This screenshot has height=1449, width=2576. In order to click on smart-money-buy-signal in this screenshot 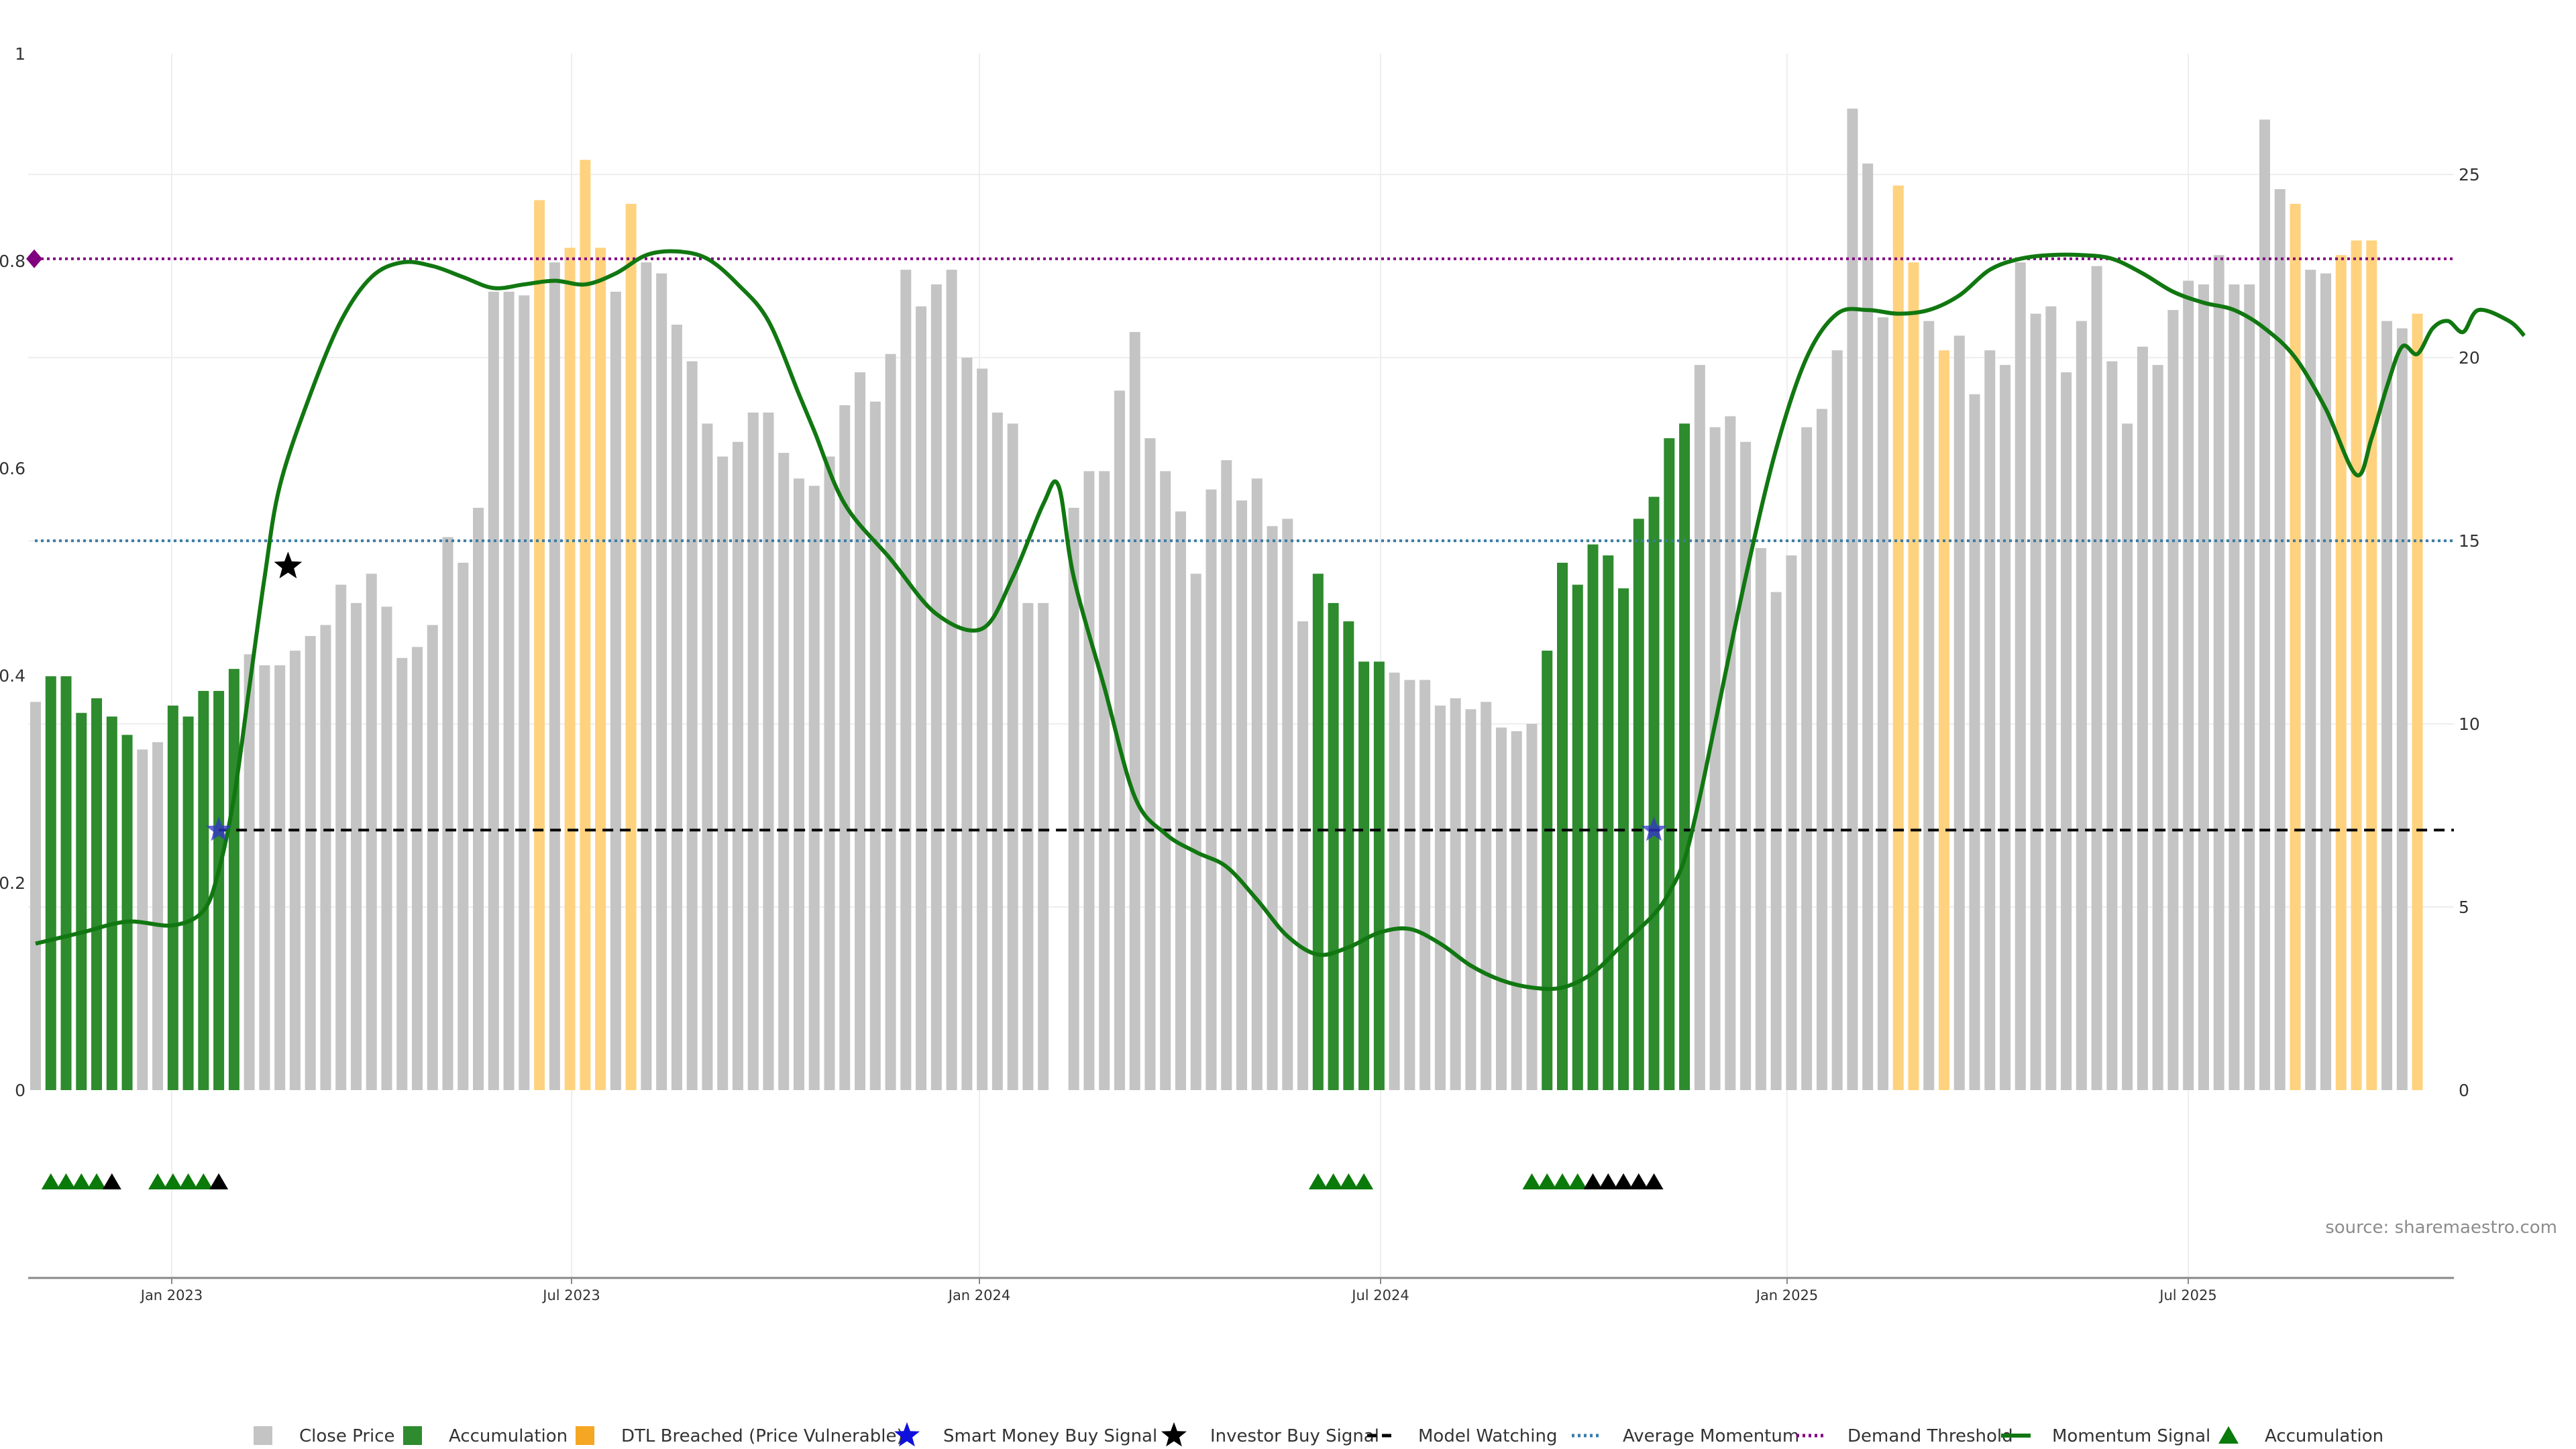, I will do `click(219, 828)`.